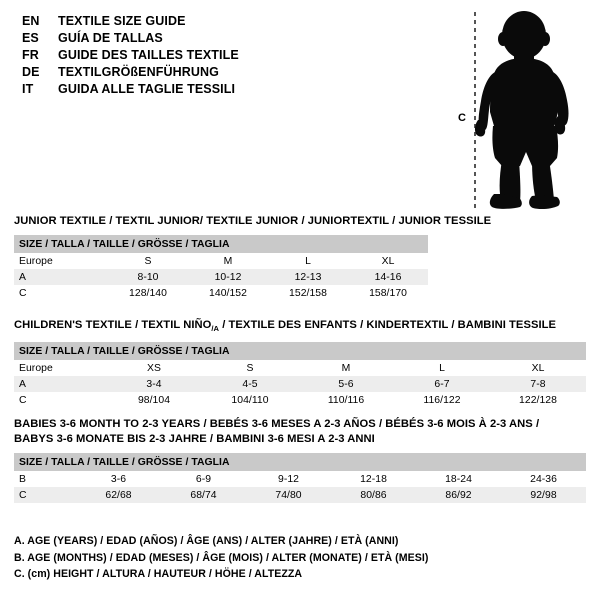 The image size is (600, 600). I want to click on cell: 18-24, so click(458, 479).